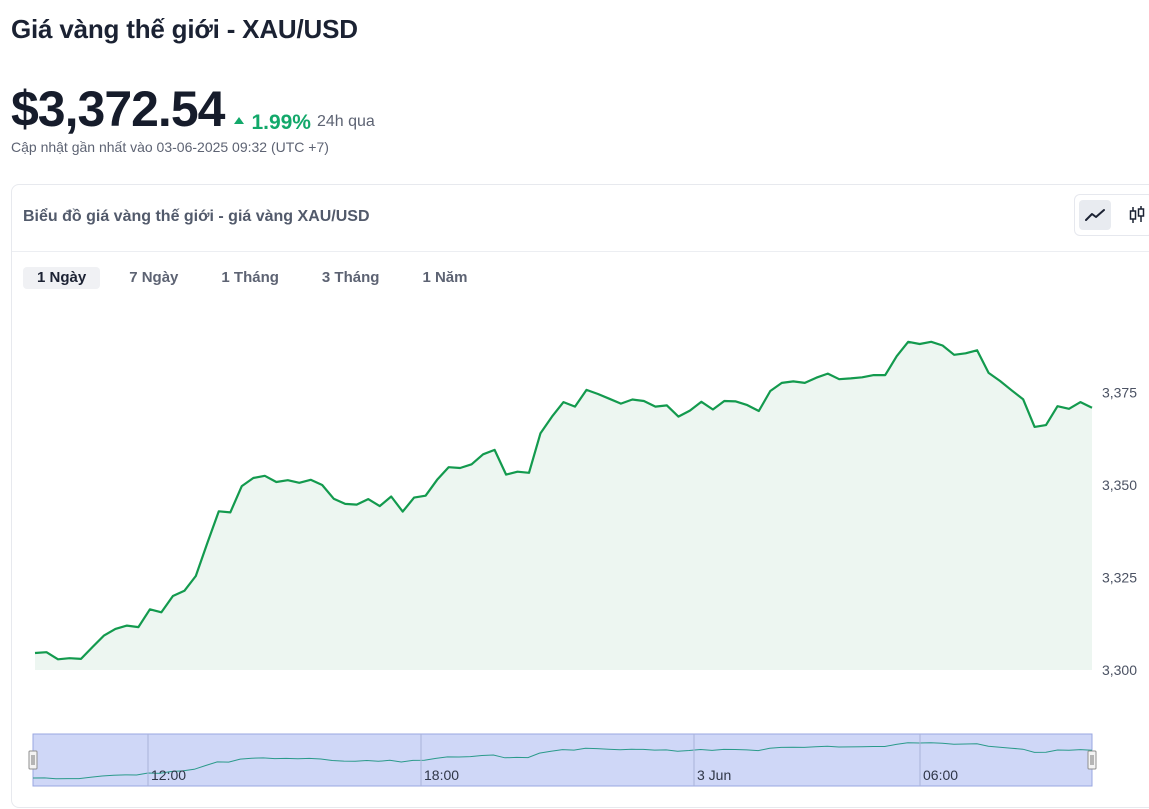 This screenshot has height=809, width=1149. Describe the element at coordinates (345, 121) in the screenshot. I see `change-period: 24h qua` at that location.